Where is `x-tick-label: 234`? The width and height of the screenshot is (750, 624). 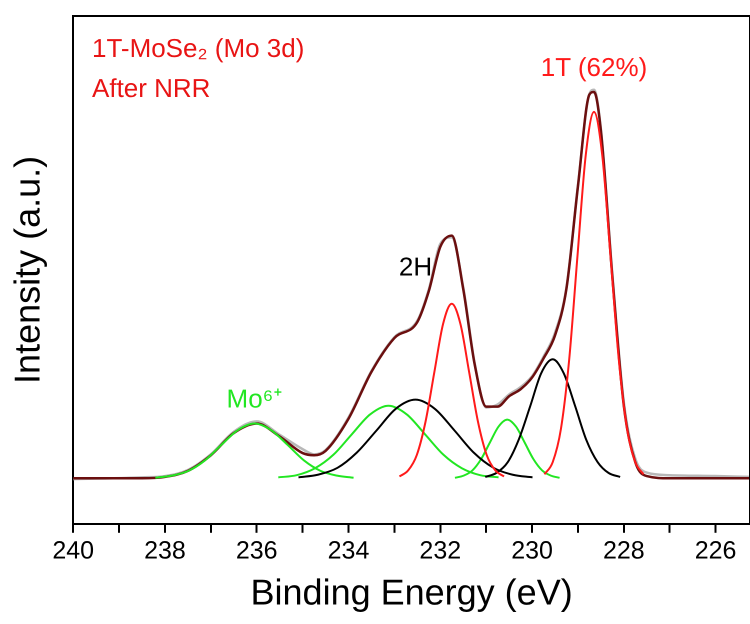
x-tick-label: 234 is located at coordinates (349, 550).